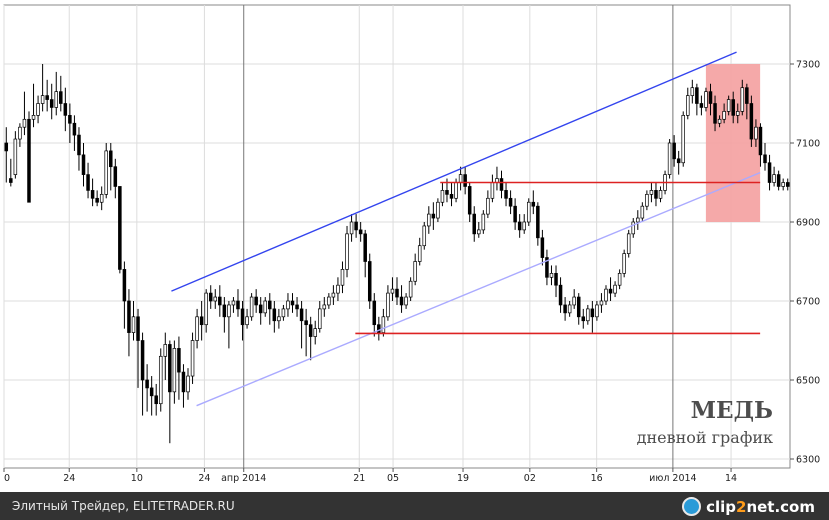  Describe the element at coordinates (808, 65) in the screenshot. I see `y-tick-label: 7300` at that location.